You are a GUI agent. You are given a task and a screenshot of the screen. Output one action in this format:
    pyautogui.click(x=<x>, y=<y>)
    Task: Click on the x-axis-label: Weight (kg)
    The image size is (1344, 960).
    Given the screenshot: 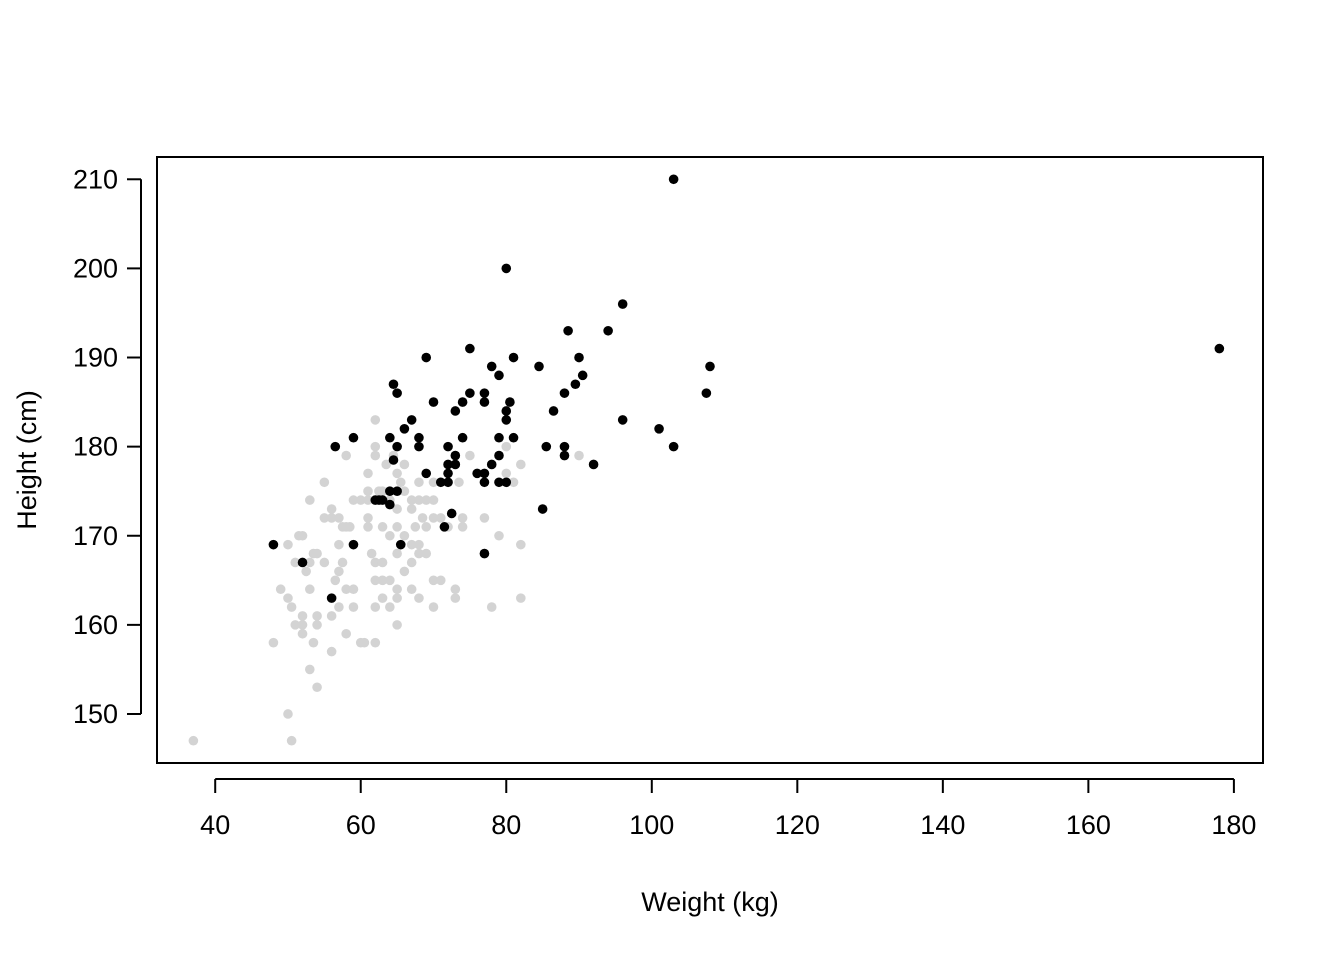 What is the action you would take?
    pyautogui.click(x=710, y=902)
    